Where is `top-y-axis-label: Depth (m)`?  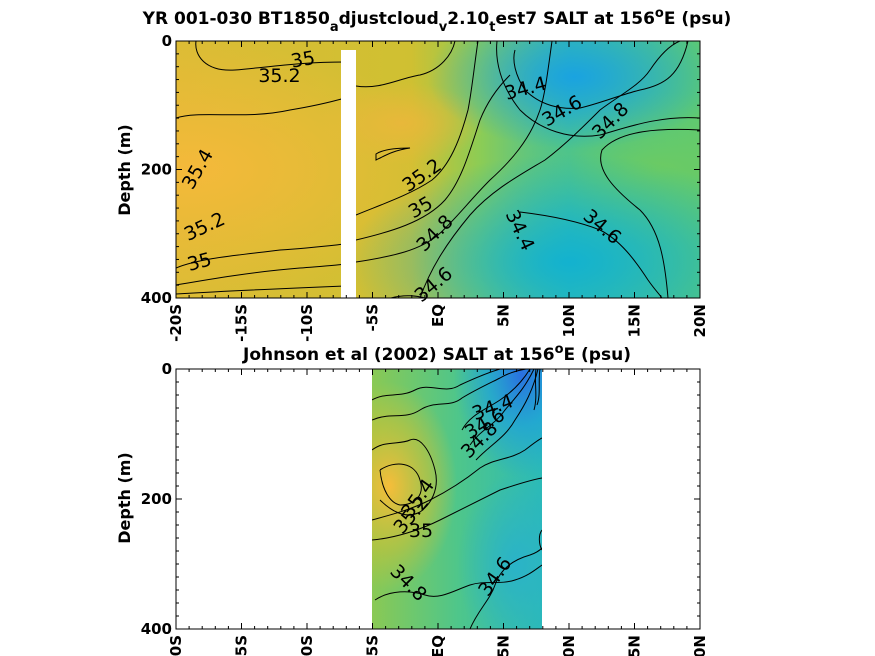
top-y-axis-label: Depth (m) is located at coordinates (124, 170).